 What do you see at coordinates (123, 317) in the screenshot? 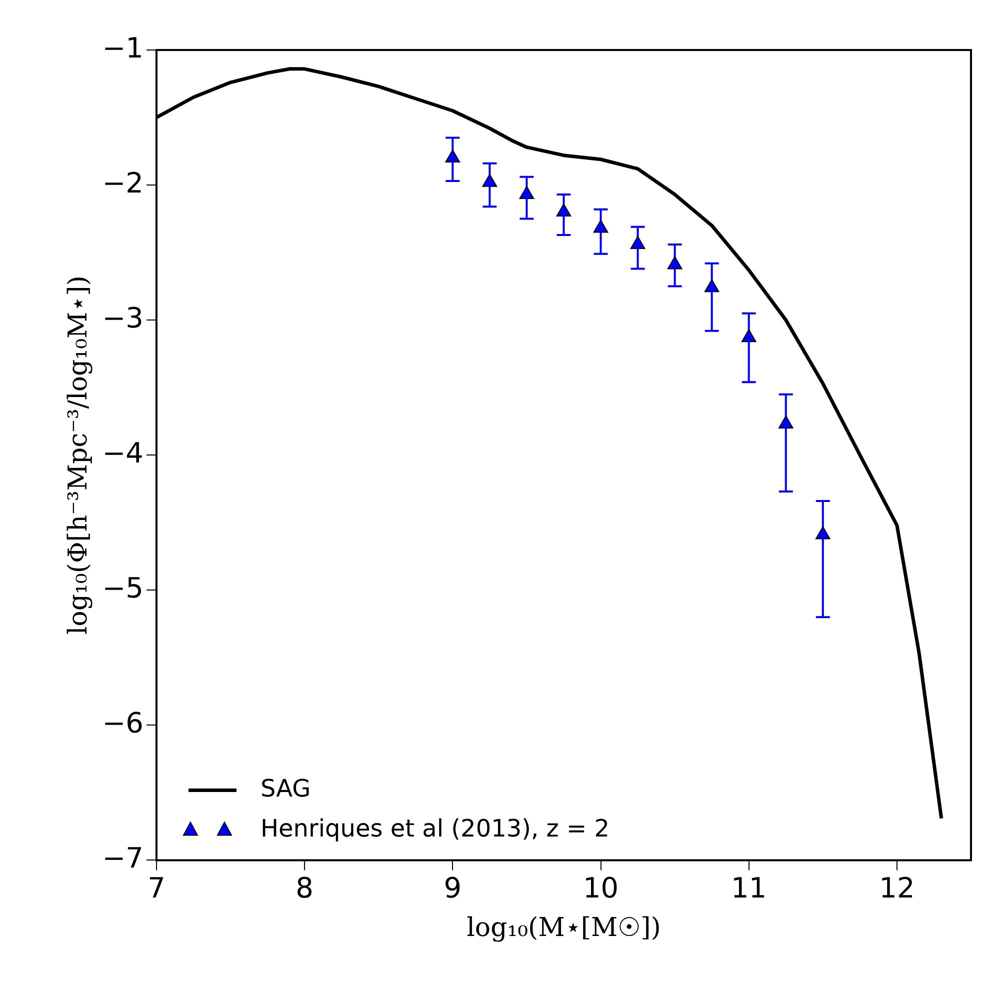
I see `y-tick-label: −3` at bounding box center [123, 317].